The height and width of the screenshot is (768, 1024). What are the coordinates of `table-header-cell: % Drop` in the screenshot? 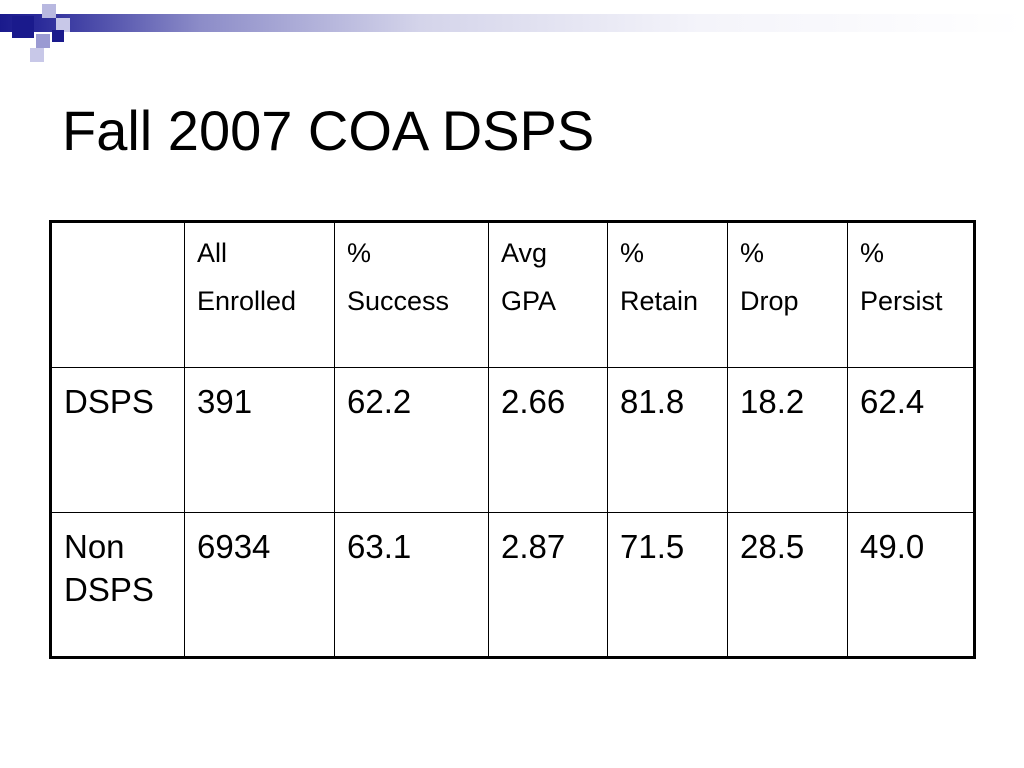 It's located at (787, 294).